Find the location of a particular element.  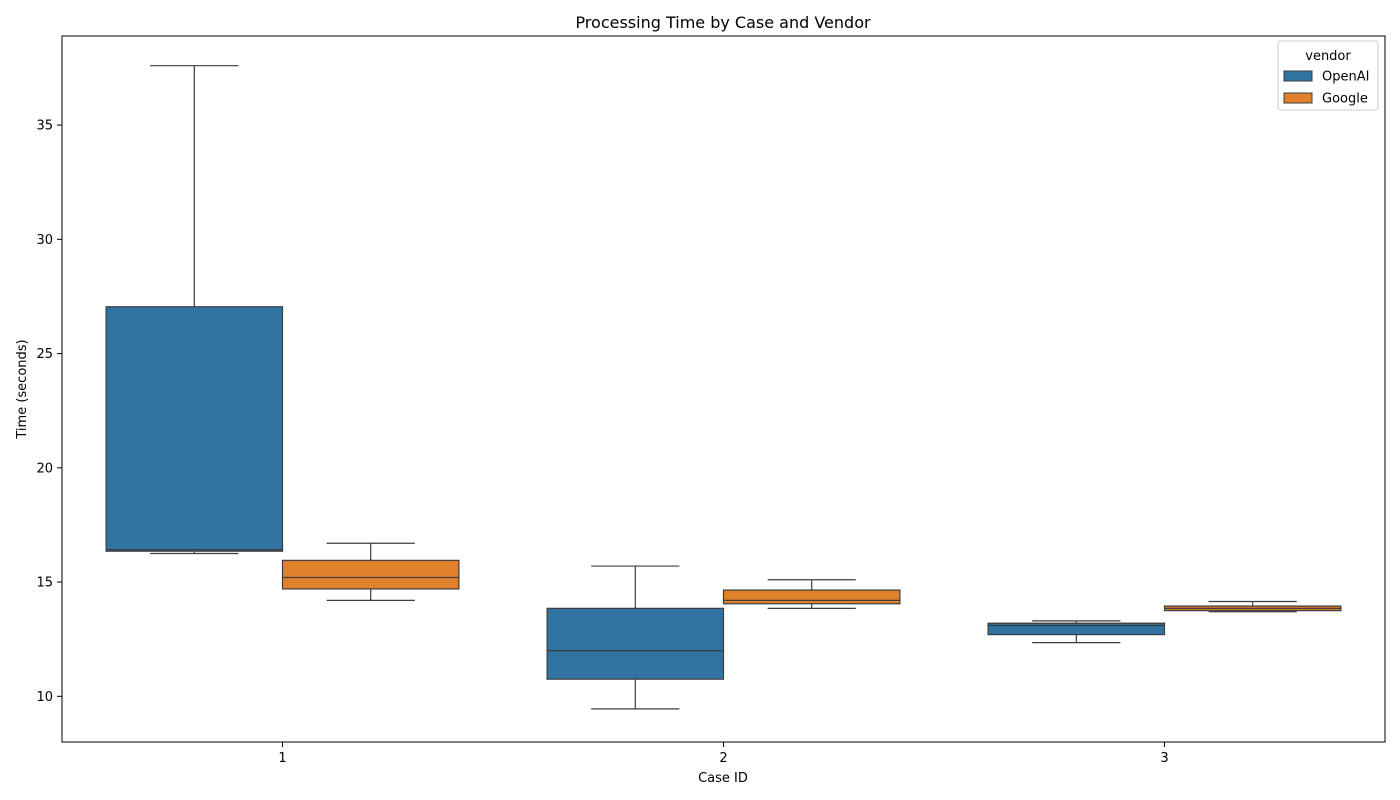

legend-entry-openai: OpenAI is located at coordinates (1345, 77).